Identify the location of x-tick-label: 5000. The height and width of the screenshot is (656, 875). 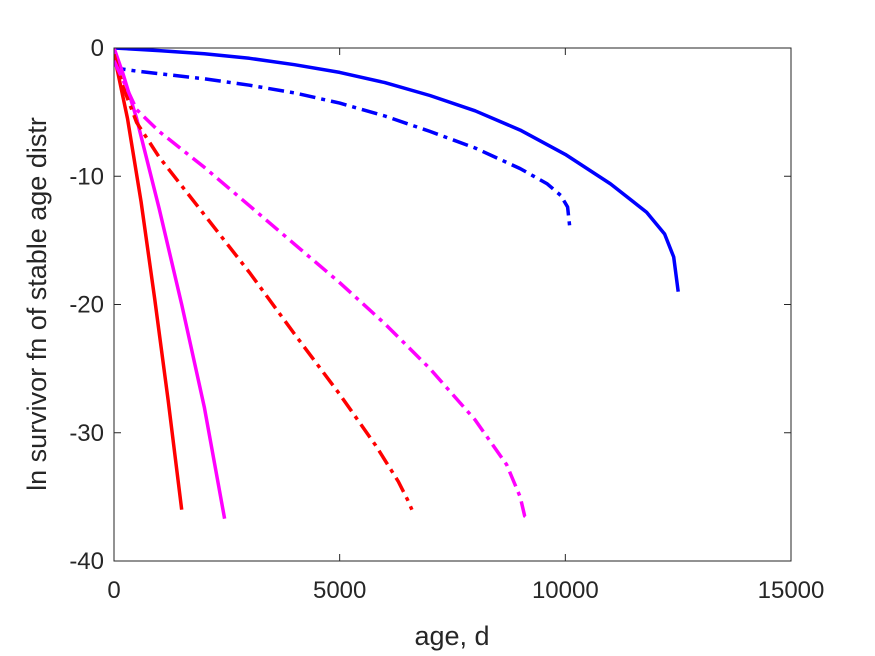
(339, 590).